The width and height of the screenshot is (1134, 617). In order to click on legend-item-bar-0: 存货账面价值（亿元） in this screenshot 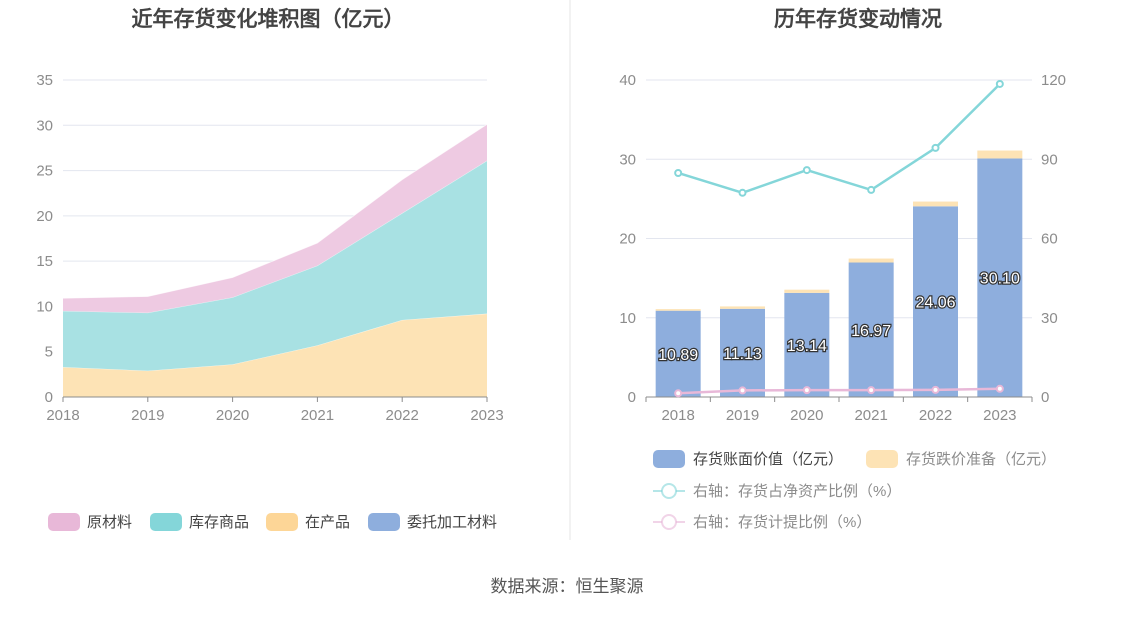, I will do `click(748, 459)`.